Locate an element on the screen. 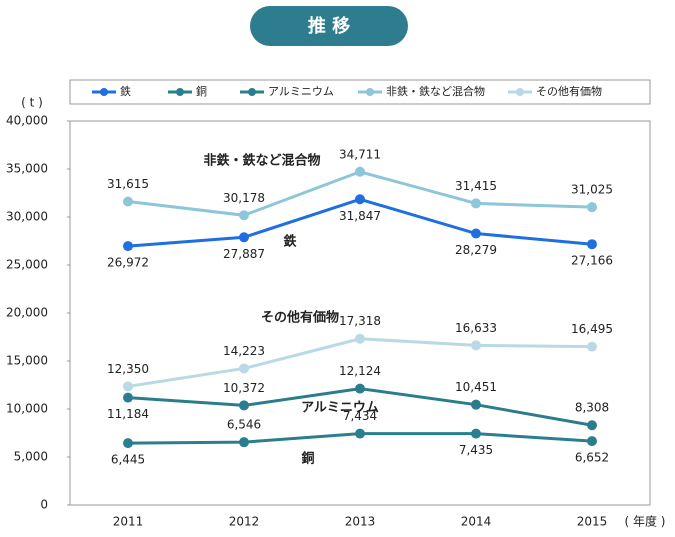  data-label: 8,308 is located at coordinates (592, 408).